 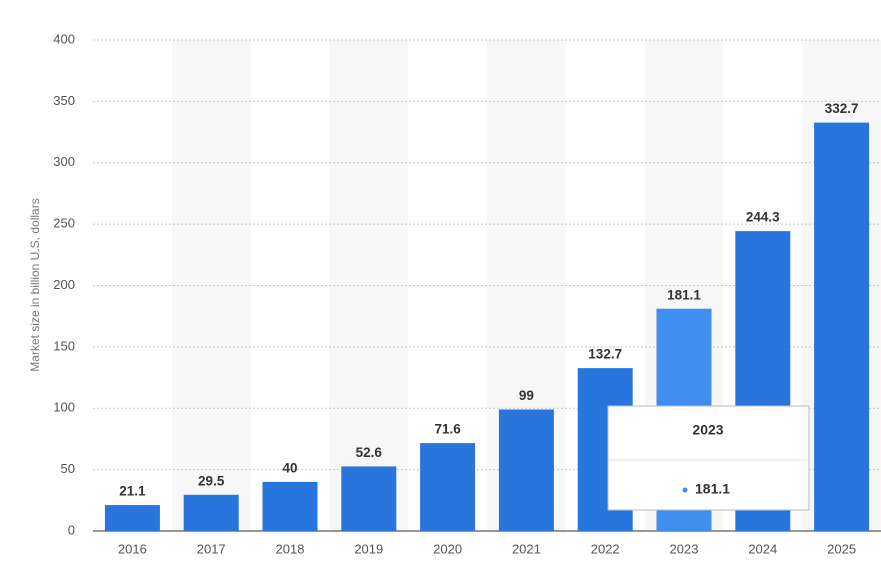 What do you see at coordinates (842, 108) in the screenshot?
I see `data-label: 332.7` at bounding box center [842, 108].